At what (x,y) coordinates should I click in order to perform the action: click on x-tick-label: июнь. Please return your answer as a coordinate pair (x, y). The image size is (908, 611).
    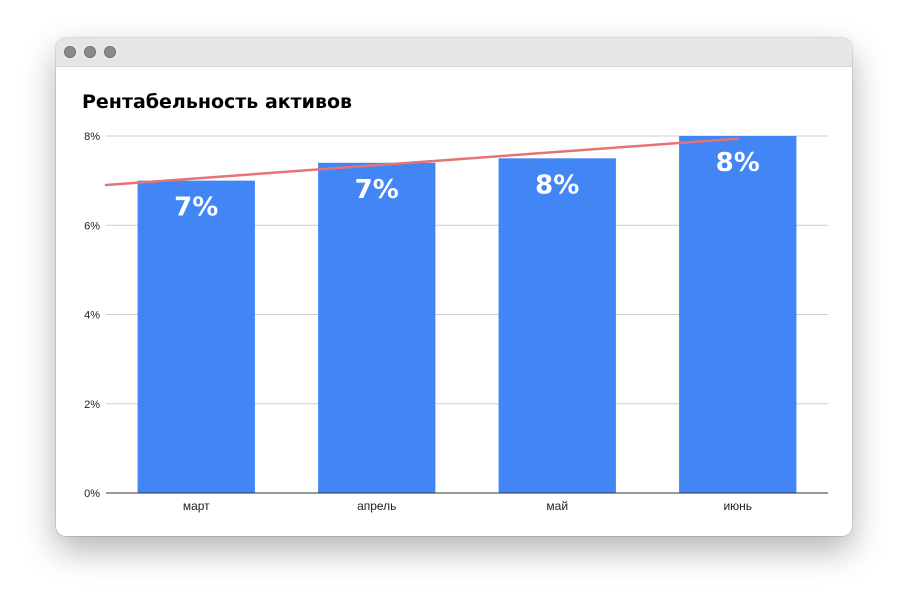
    Looking at the image, I should click on (737, 506).